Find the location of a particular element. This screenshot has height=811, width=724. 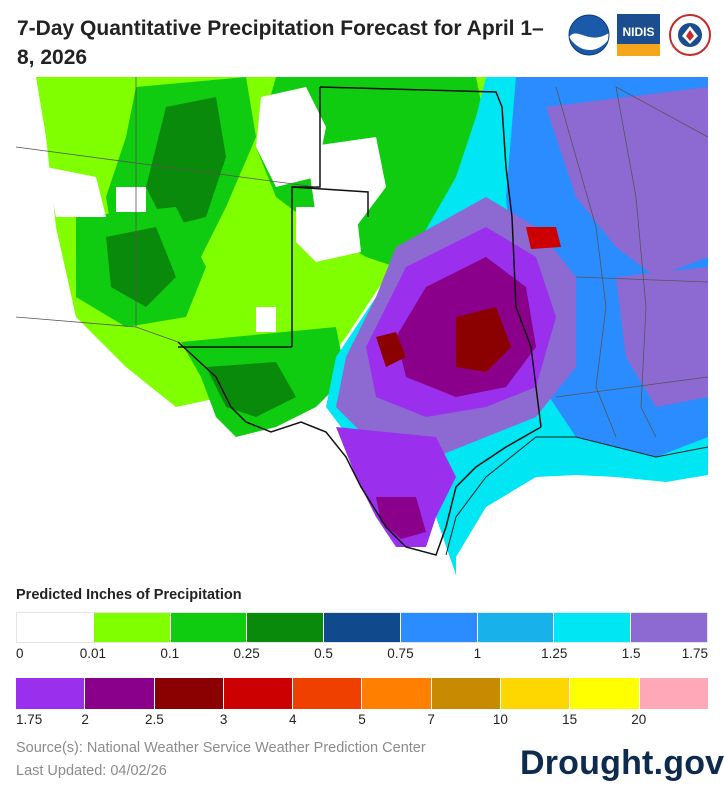

legend-tick-label: 5 is located at coordinates (362, 719).